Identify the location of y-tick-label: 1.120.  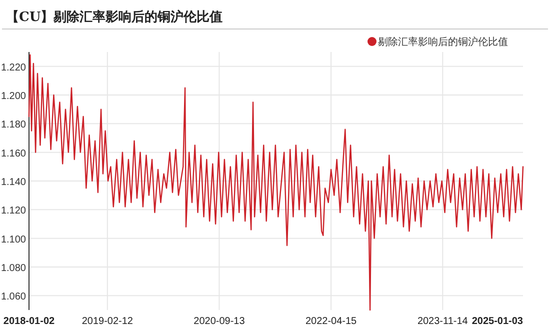
(13, 211).